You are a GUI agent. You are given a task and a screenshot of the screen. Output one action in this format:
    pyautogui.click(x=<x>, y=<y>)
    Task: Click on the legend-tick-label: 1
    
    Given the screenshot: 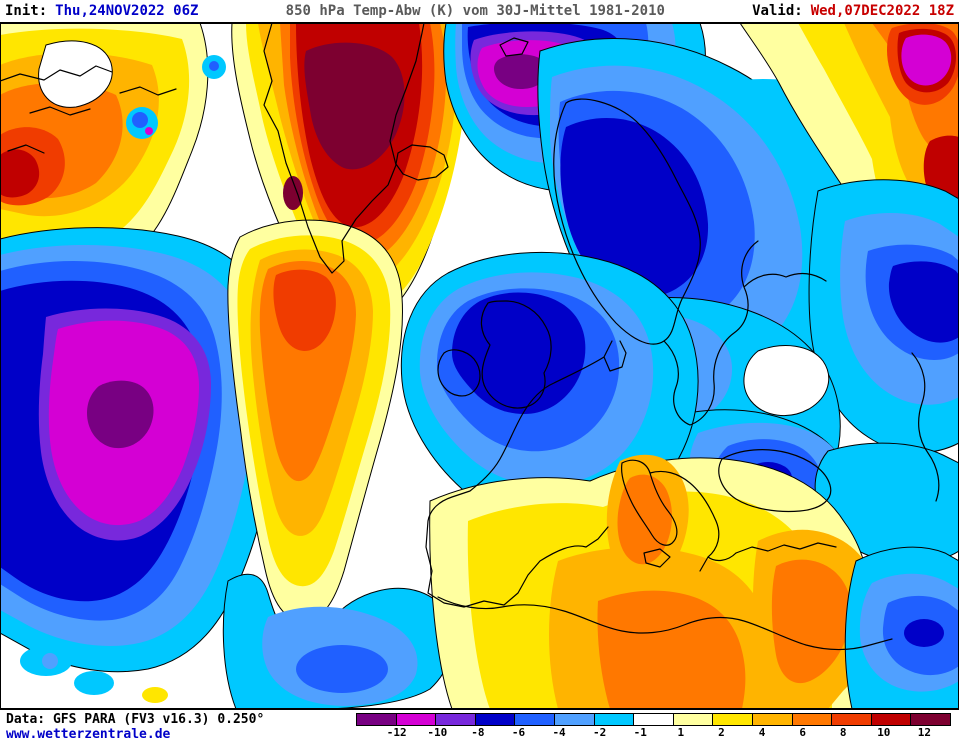 What is the action you would take?
    pyautogui.click(x=681, y=732)
    